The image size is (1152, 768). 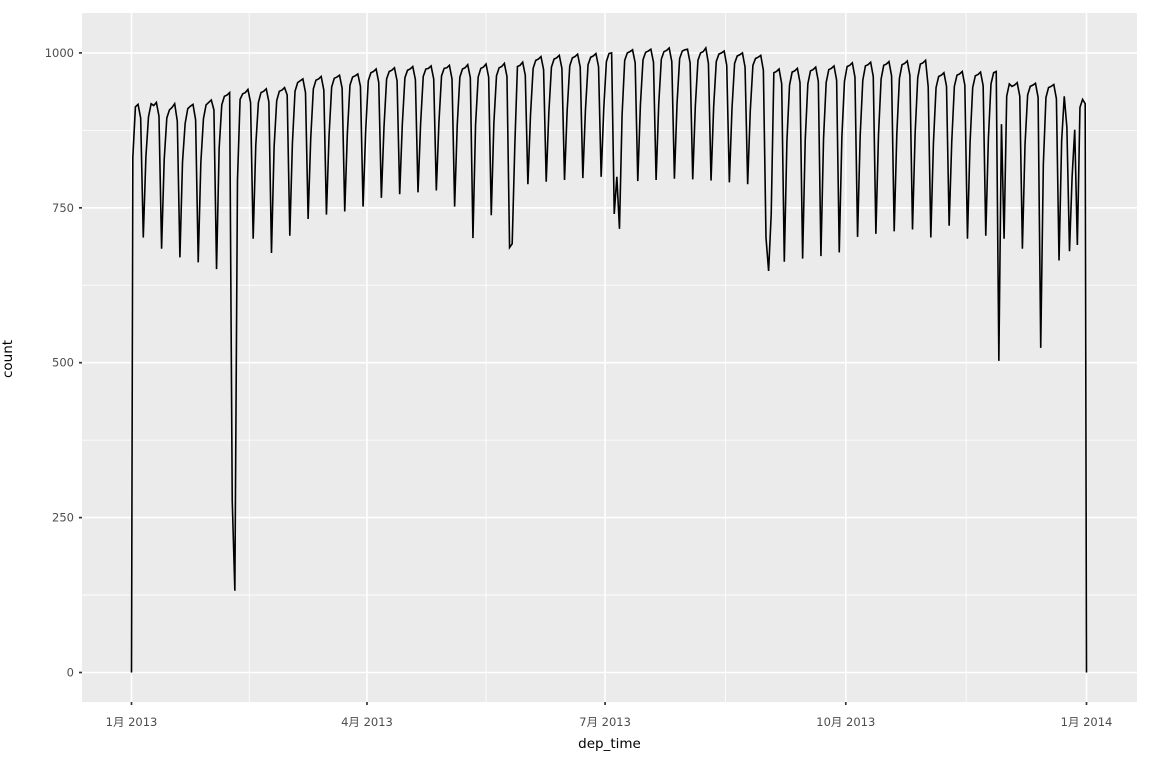 I want to click on x-tick-label: 7月 2013, so click(x=605, y=722).